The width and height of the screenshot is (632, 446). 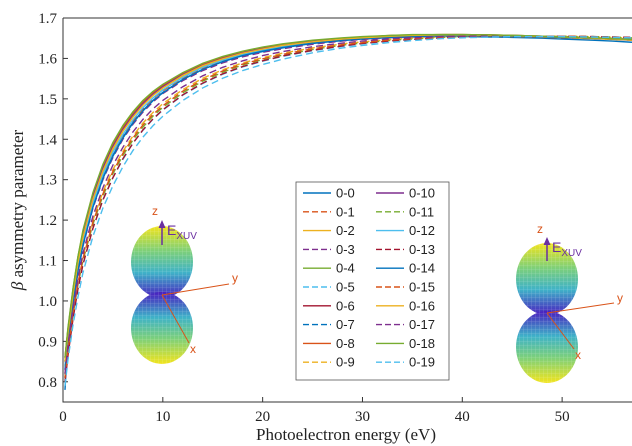 I want to click on y-axis-label: β asymmetry parameter, so click(x=17, y=210).